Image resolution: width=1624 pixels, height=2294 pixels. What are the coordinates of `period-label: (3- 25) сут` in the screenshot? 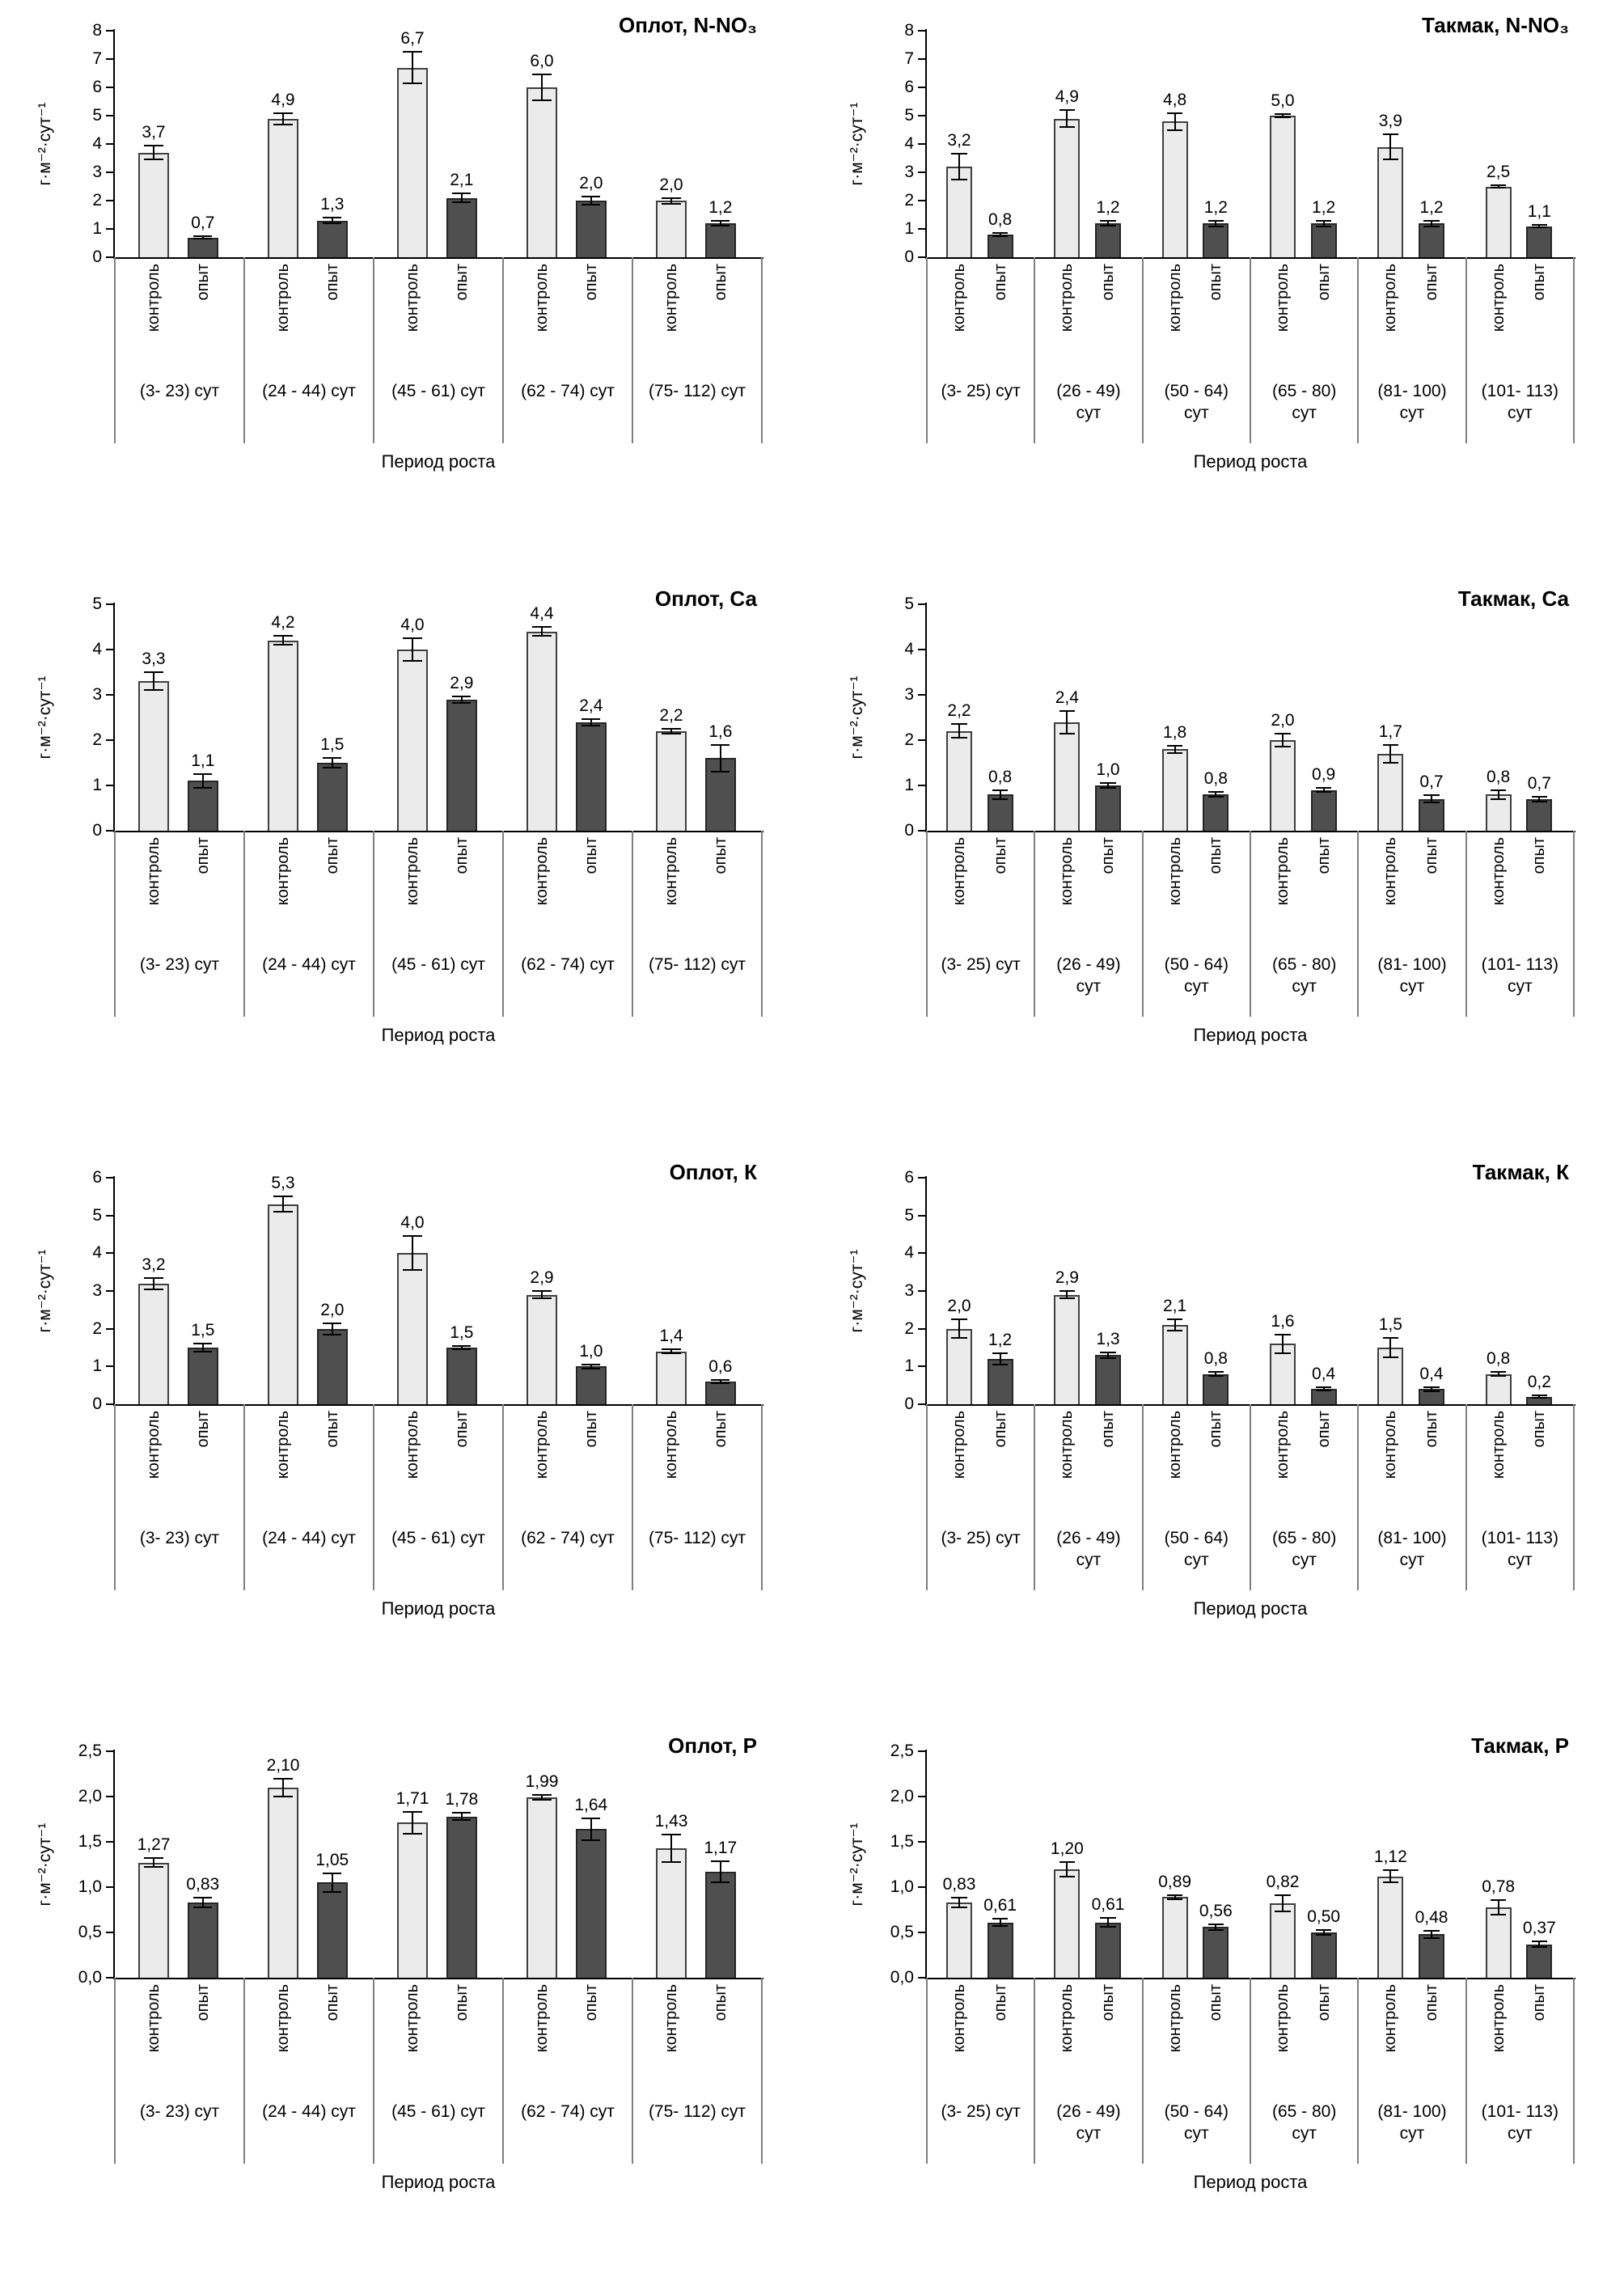 It's located at (981, 965).